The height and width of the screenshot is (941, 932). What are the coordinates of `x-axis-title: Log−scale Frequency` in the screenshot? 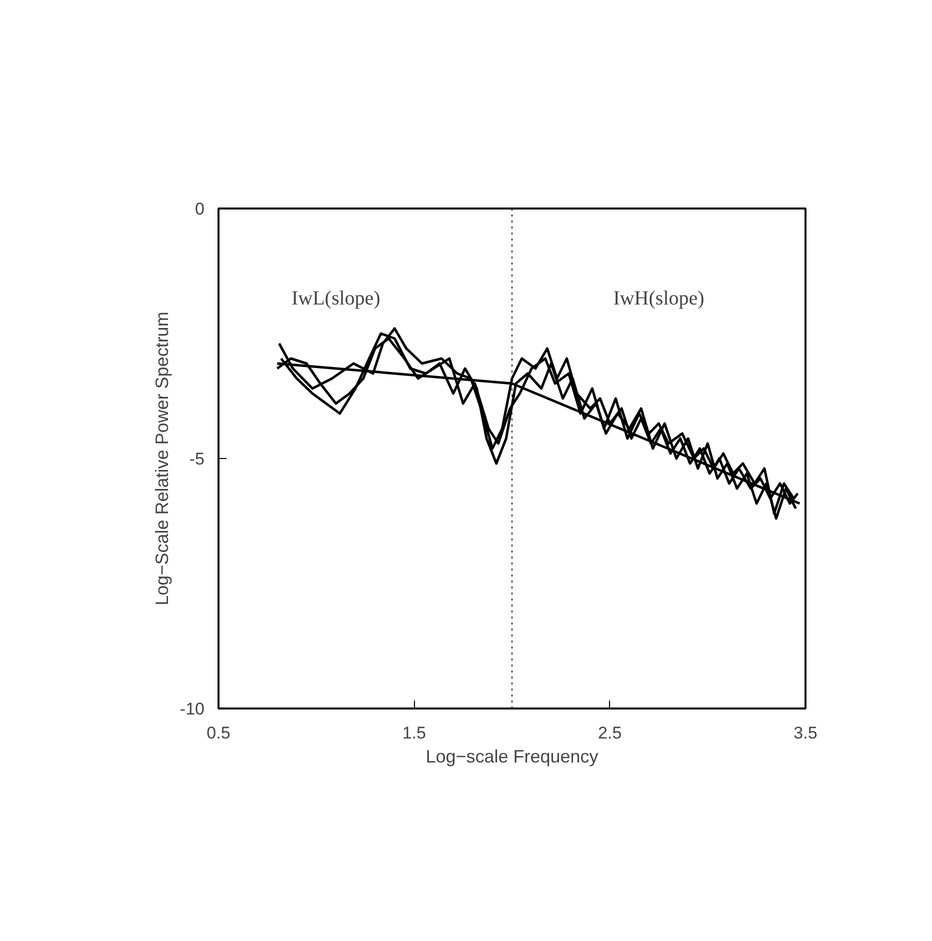 It's located at (512, 756).